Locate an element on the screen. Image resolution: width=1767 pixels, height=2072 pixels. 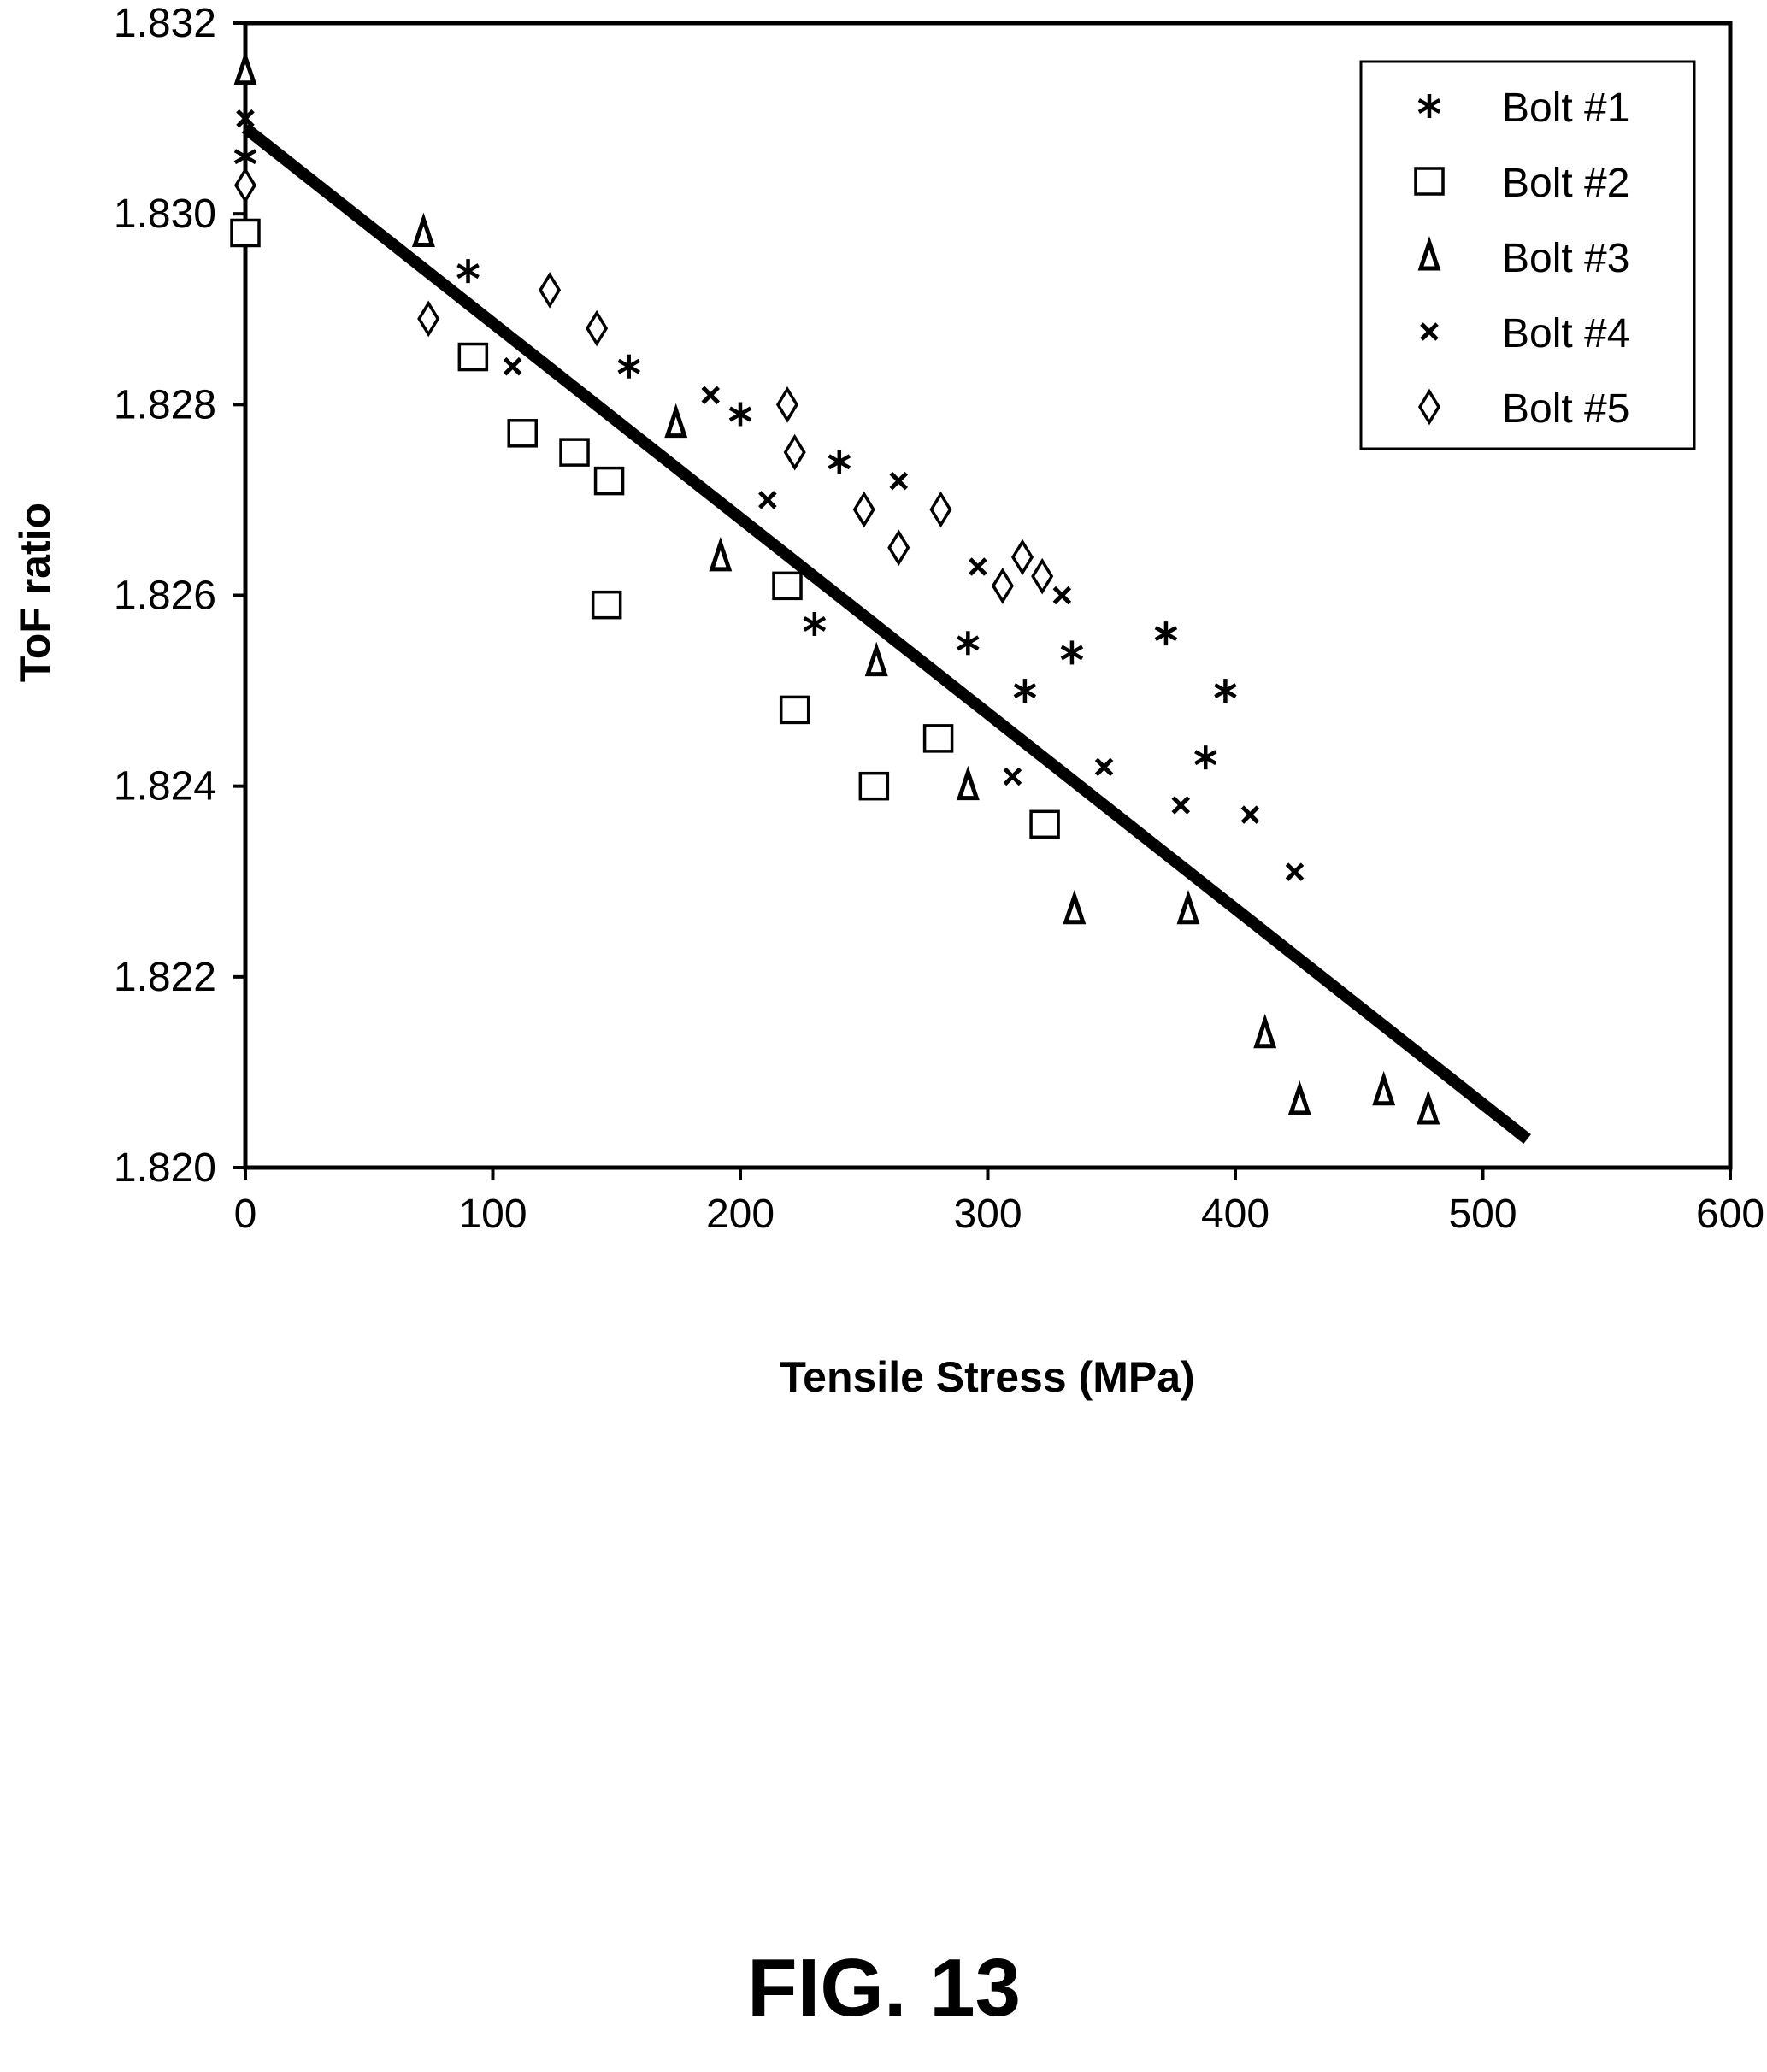
y-tick-label: 1.820 is located at coordinates (165, 1168).